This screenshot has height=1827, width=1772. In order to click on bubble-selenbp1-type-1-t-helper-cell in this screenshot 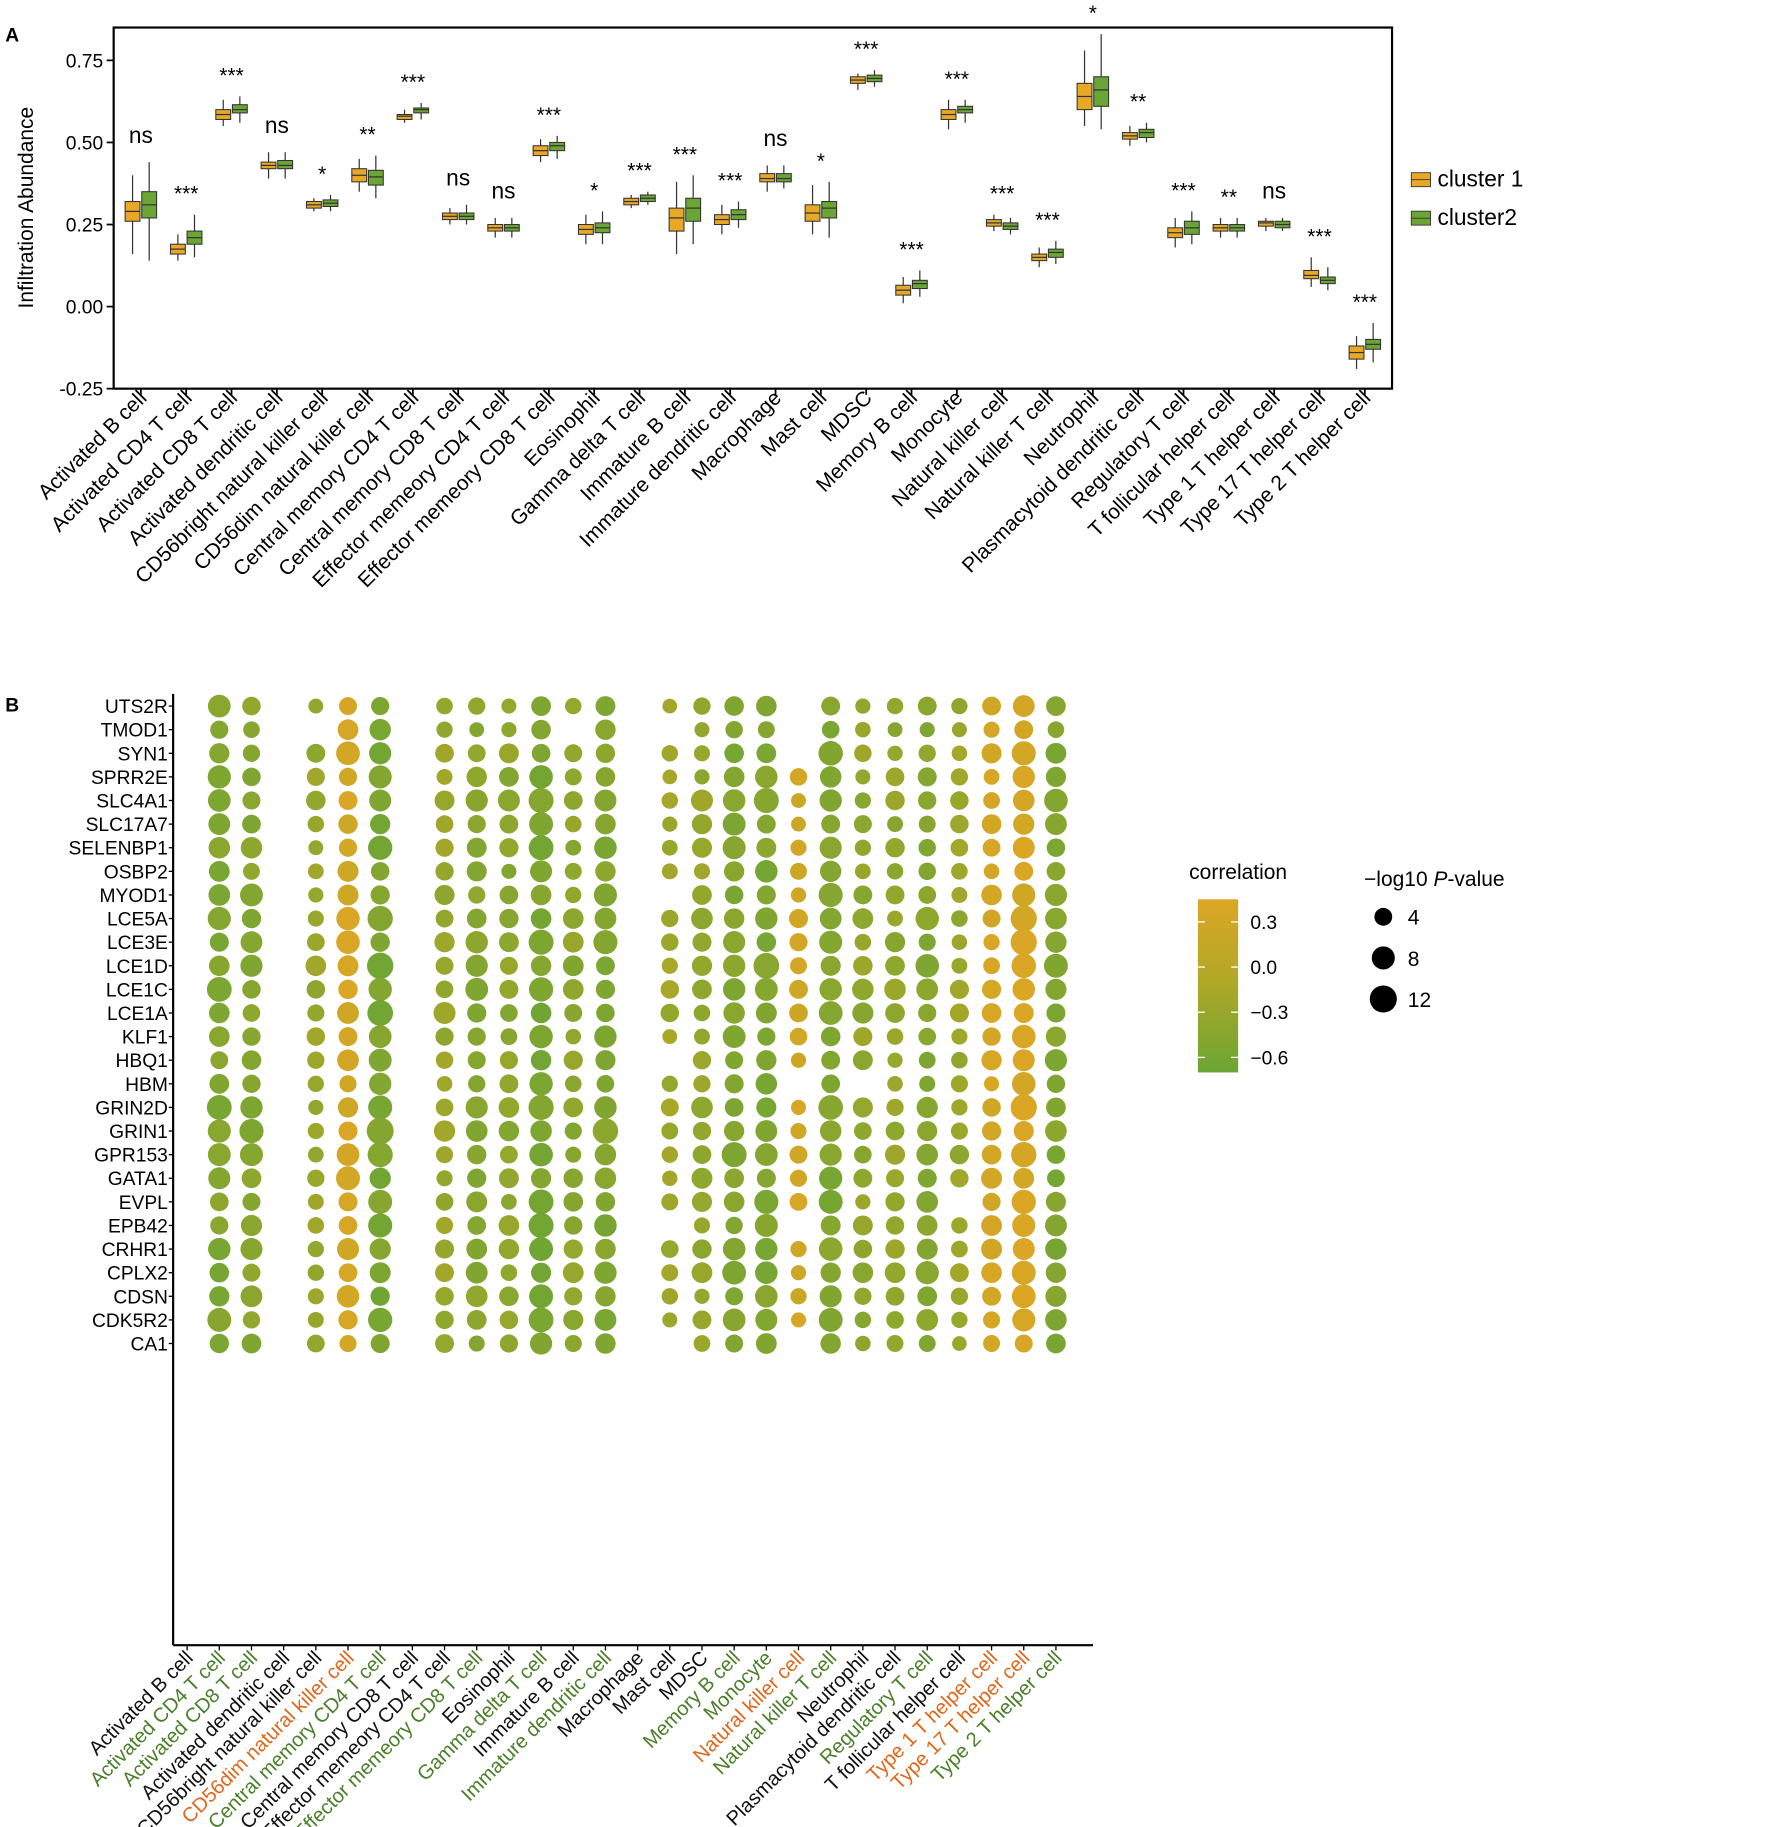, I will do `click(991, 847)`.